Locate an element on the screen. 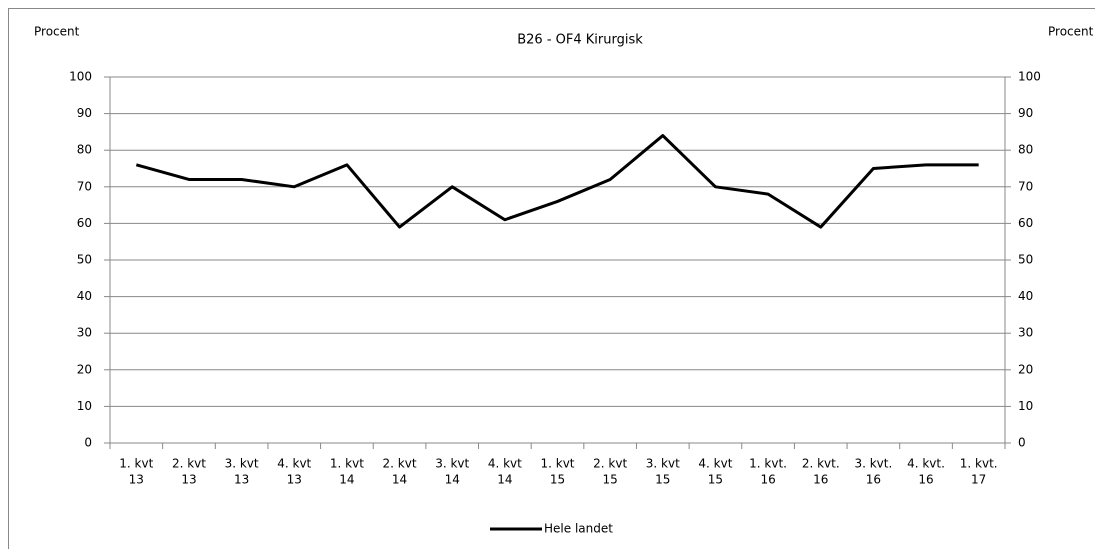 The height and width of the screenshot is (549, 1095). y-tick-label: 80 is located at coordinates (84, 150).